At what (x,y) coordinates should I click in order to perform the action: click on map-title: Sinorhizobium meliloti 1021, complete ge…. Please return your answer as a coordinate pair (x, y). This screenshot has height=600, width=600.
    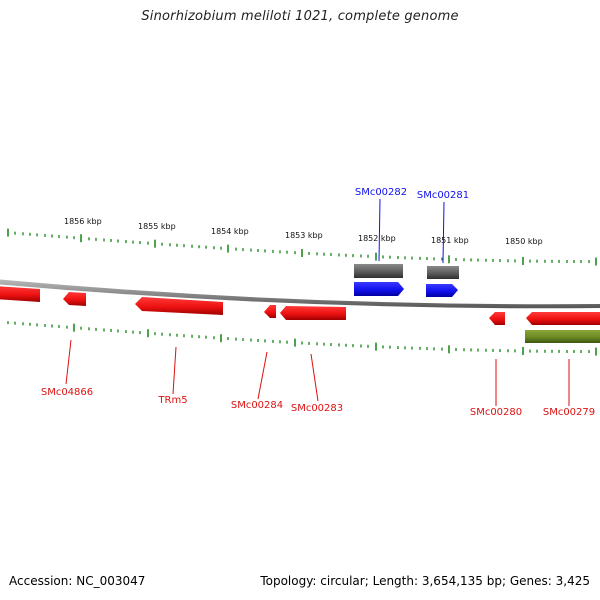
    Looking at the image, I should click on (300, 16).